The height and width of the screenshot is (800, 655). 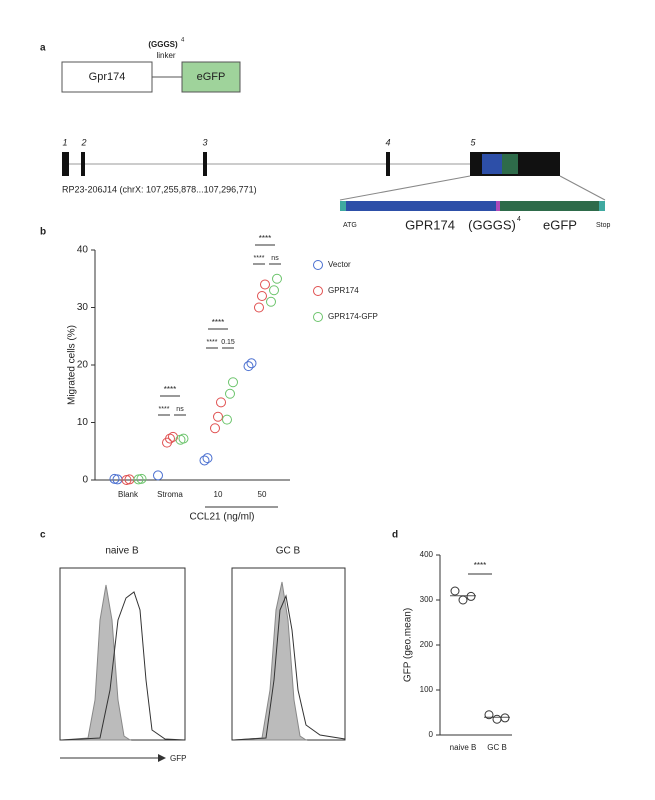 What do you see at coordinates (350, 225) in the screenshot?
I see `atg: ATG` at bounding box center [350, 225].